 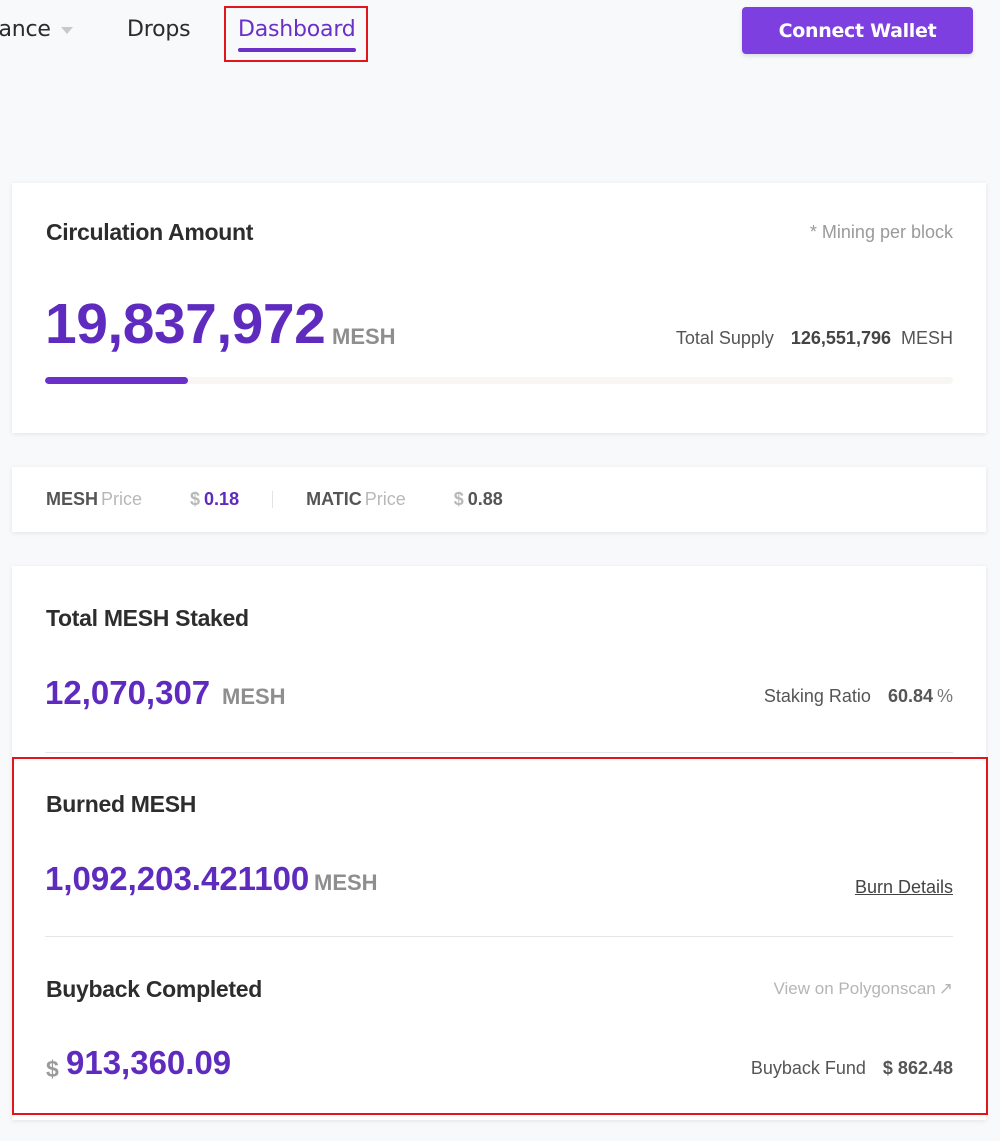 I want to click on price-row: MESH Price $ 0.18 MATIC Price $ 0.88, so click(x=274, y=499).